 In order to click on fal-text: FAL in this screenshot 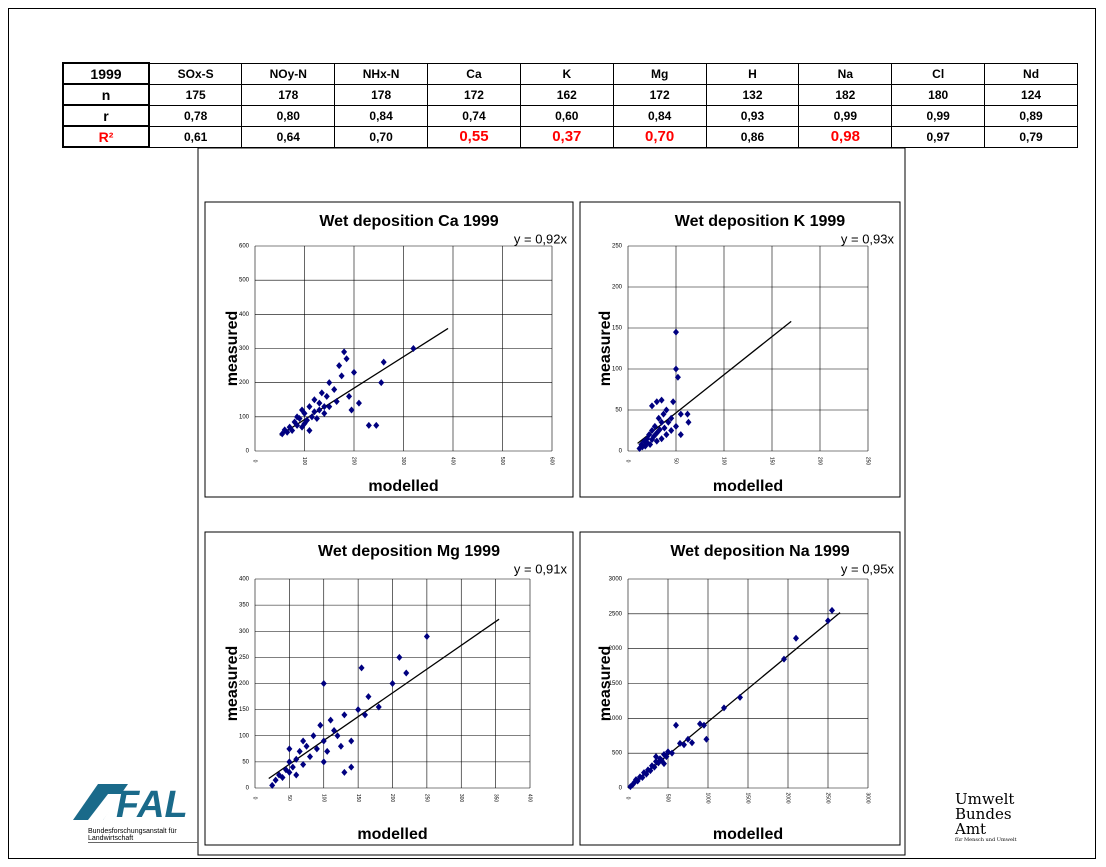, I will do `click(152, 805)`.